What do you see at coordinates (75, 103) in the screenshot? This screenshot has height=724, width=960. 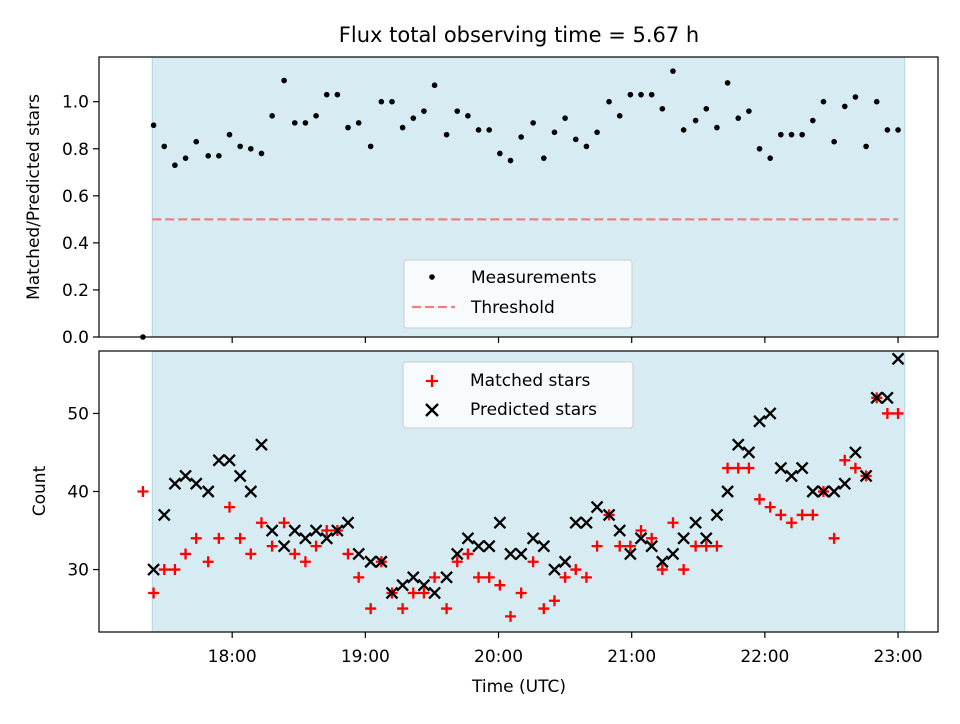 I see `y-tick-label: 1.0` at bounding box center [75, 103].